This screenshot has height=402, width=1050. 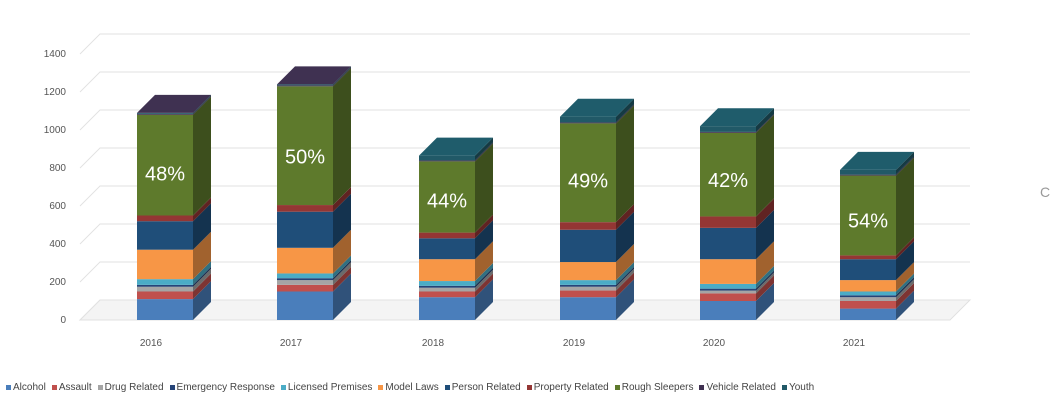 I want to click on legend-item: Assault, so click(x=71, y=387).